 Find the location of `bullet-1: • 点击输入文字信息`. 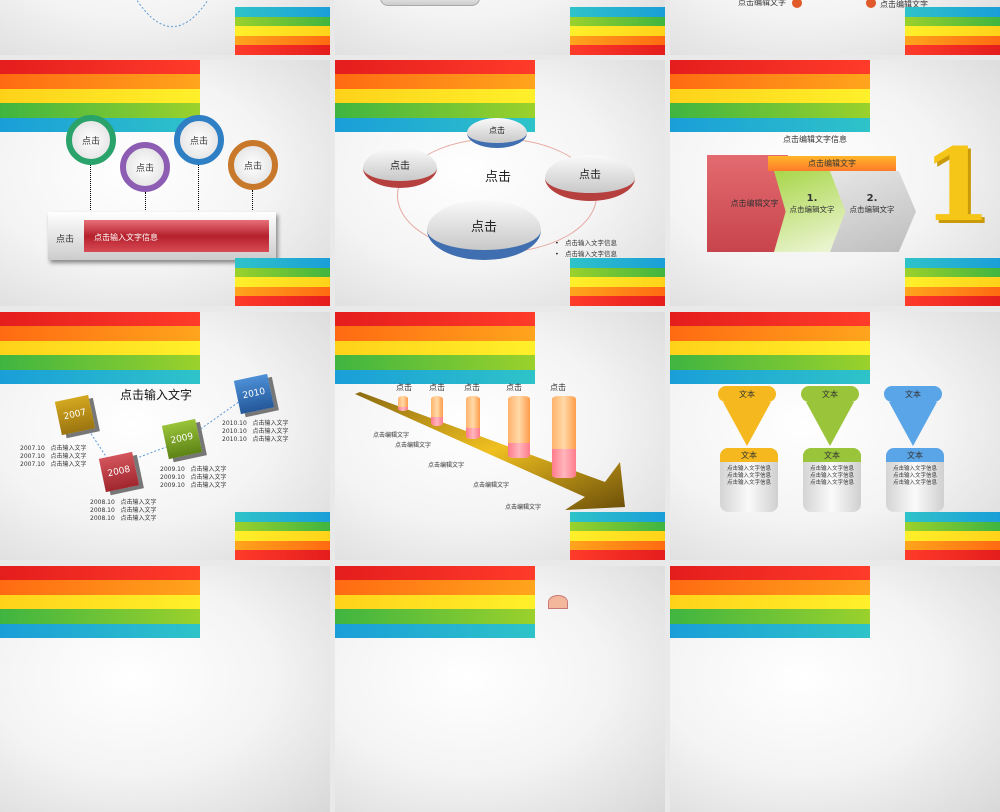

bullet-1: • 点击输入文字信息 is located at coordinates (586, 243).